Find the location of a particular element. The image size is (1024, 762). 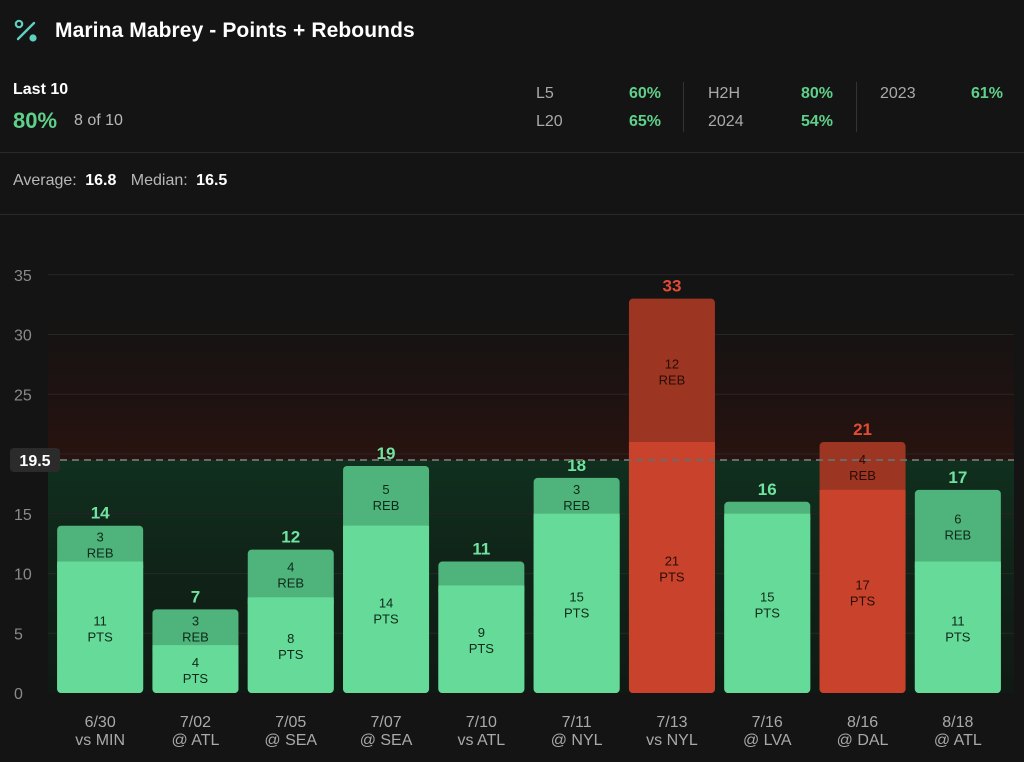

y-tick-label: 5 is located at coordinates (18, 634).